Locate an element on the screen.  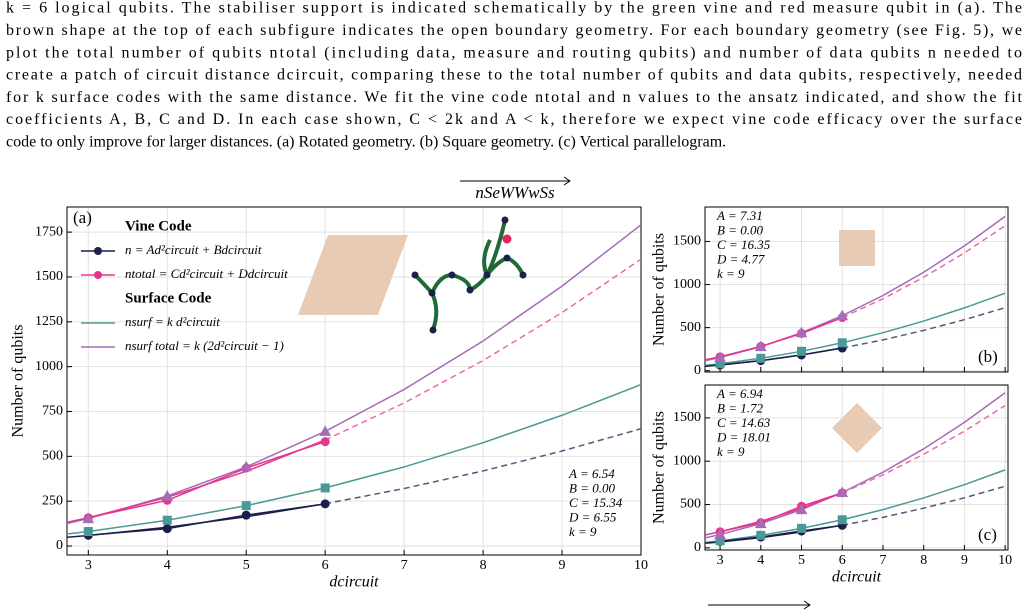
diamond-shape is located at coordinates (857, 428).